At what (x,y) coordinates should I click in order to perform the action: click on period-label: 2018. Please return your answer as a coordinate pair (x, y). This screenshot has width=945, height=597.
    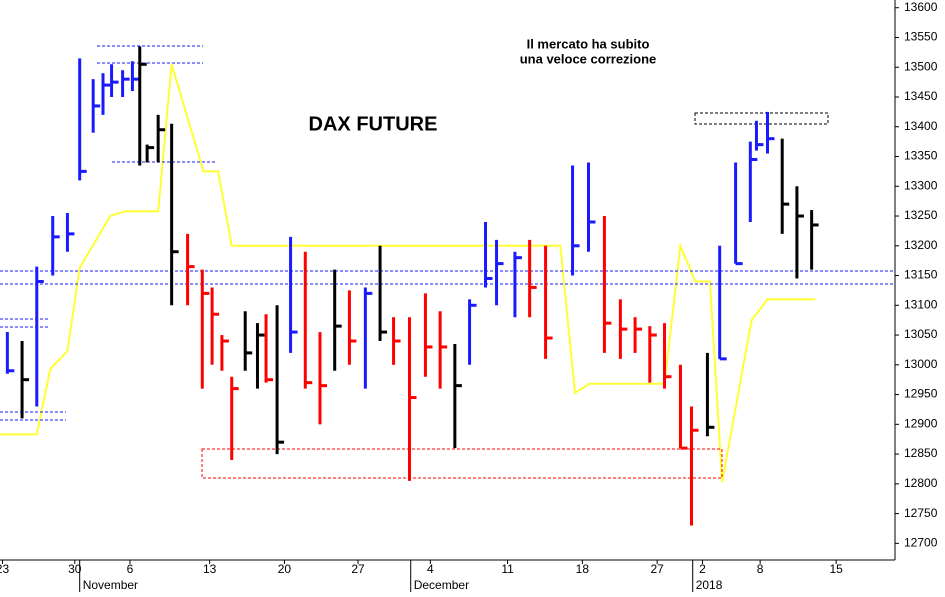
    Looking at the image, I should click on (709, 585).